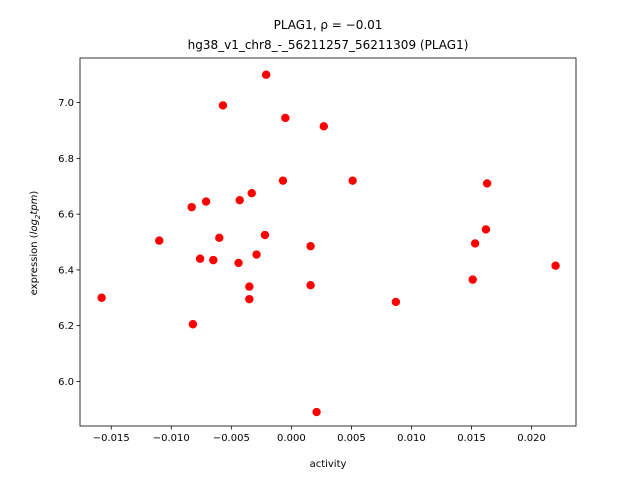  I want to click on y-axis-label-sub: 2, so click(38, 216).